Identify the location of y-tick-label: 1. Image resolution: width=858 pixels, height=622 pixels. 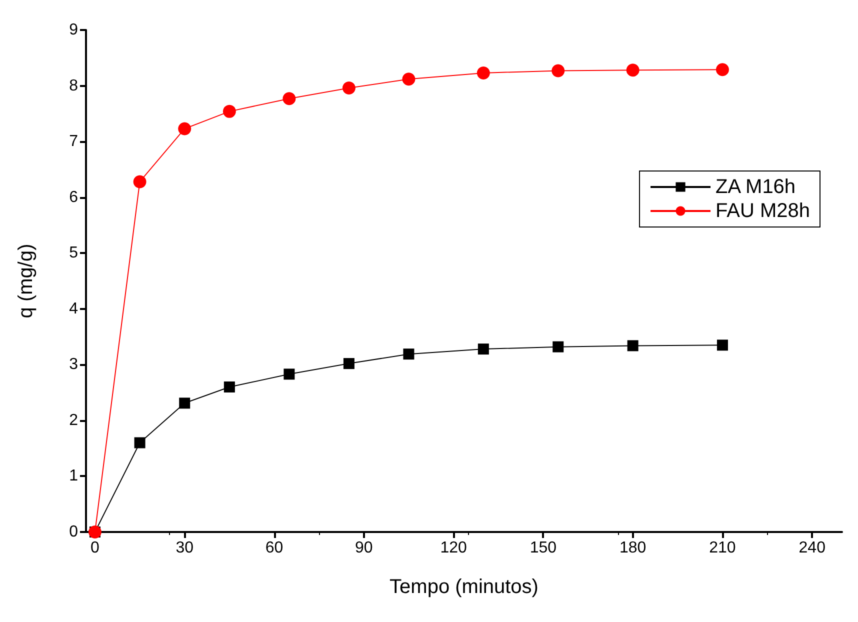
(73, 476).